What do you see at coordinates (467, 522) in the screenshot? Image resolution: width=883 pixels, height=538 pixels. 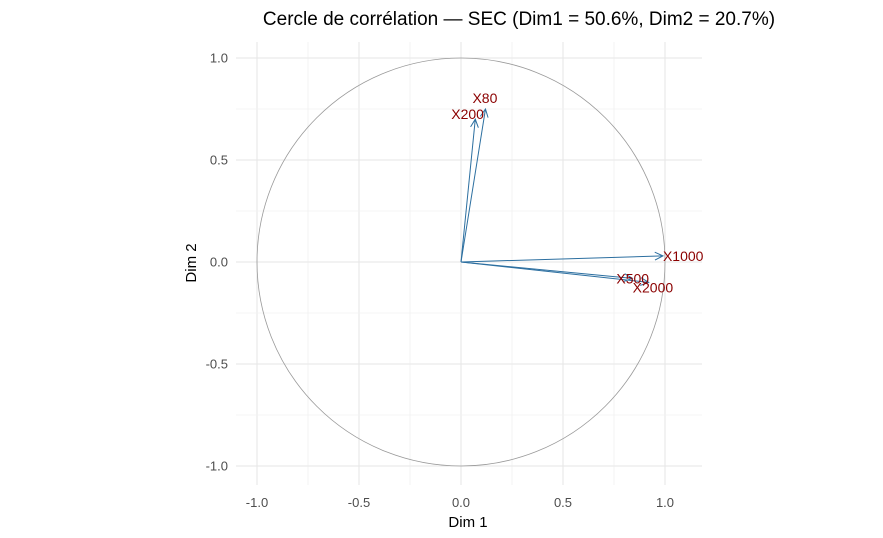 I see `x-axis-title: Dim 1` at bounding box center [467, 522].